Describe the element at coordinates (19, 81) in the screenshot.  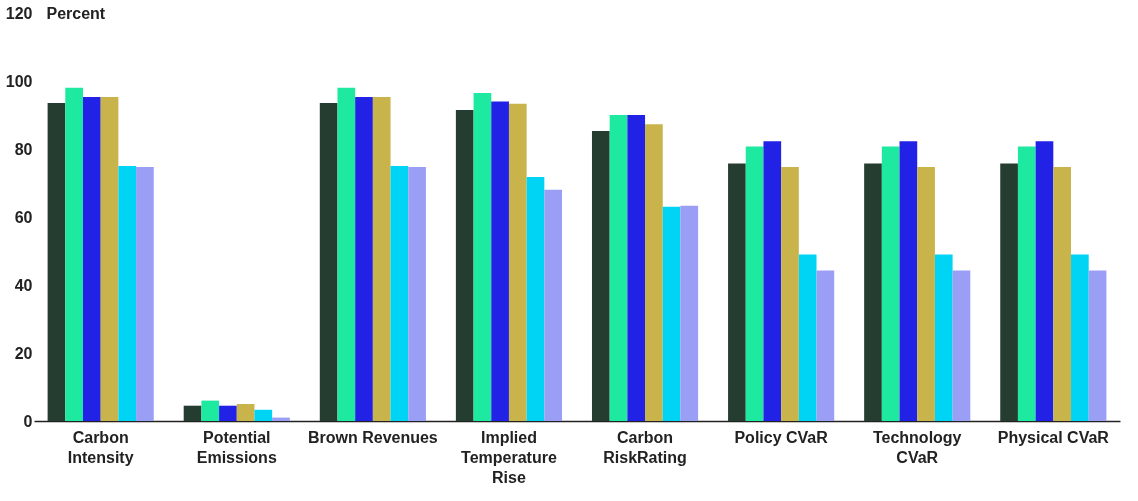
I see `y-tick-label: 100` at that location.